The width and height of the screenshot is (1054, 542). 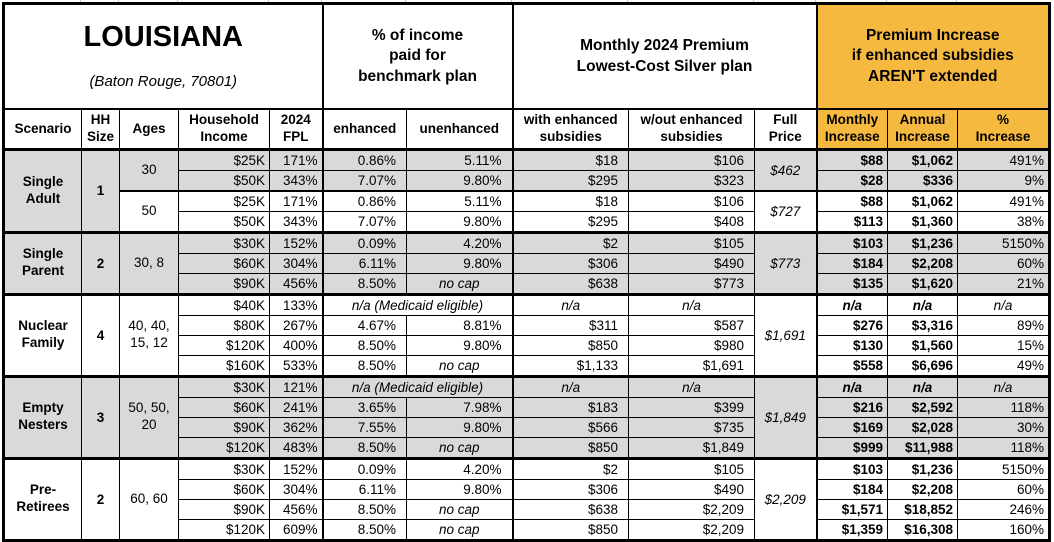 I want to click on col-header-full-price: Full Price, so click(x=785, y=129).